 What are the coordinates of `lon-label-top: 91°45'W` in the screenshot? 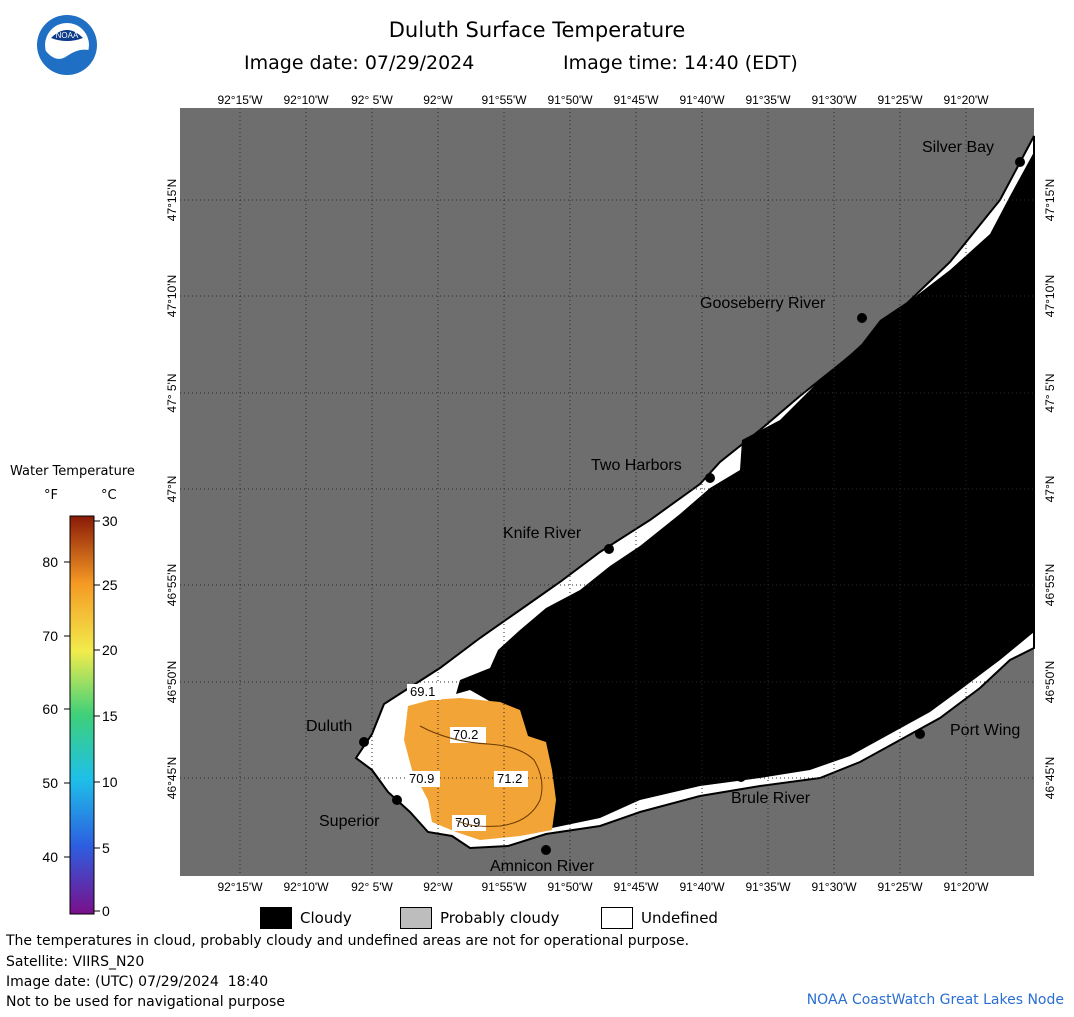 It's located at (636, 100).